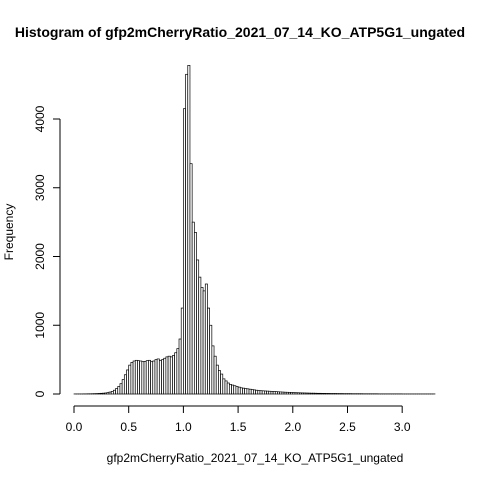 This screenshot has width=480, height=480. I want to click on x-axis-tick-label: 2.0, so click(292, 427).